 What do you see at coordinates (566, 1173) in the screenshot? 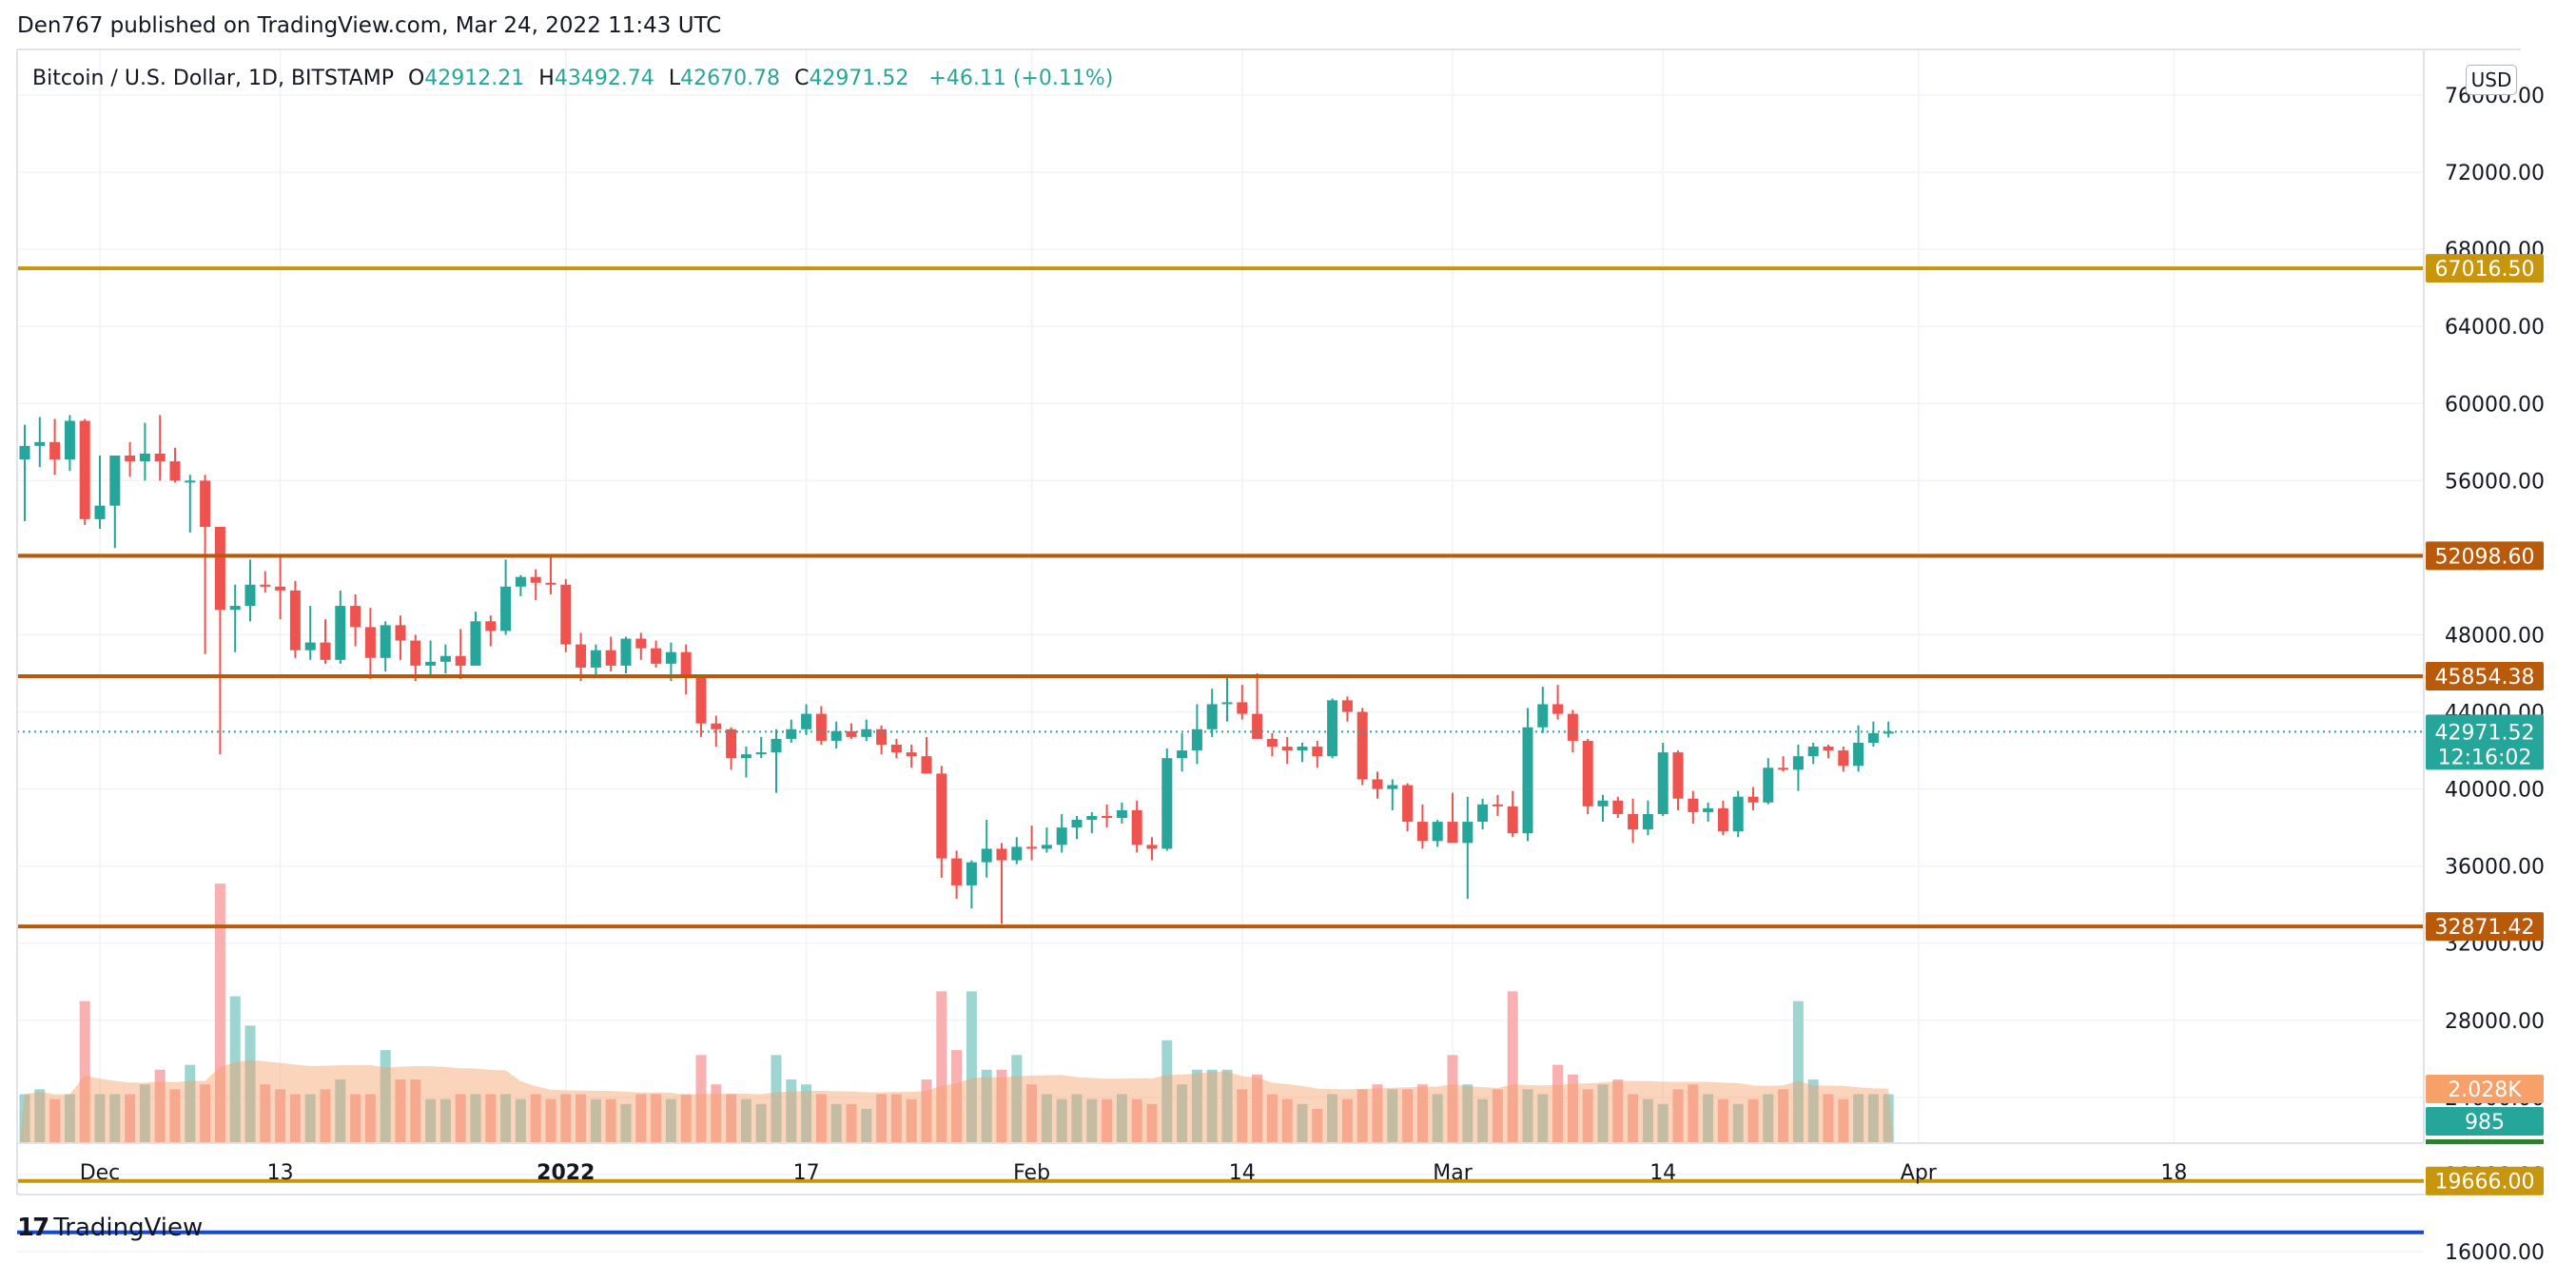
I see `time-axis-label: 2022` at bounding box center [566, 1173].